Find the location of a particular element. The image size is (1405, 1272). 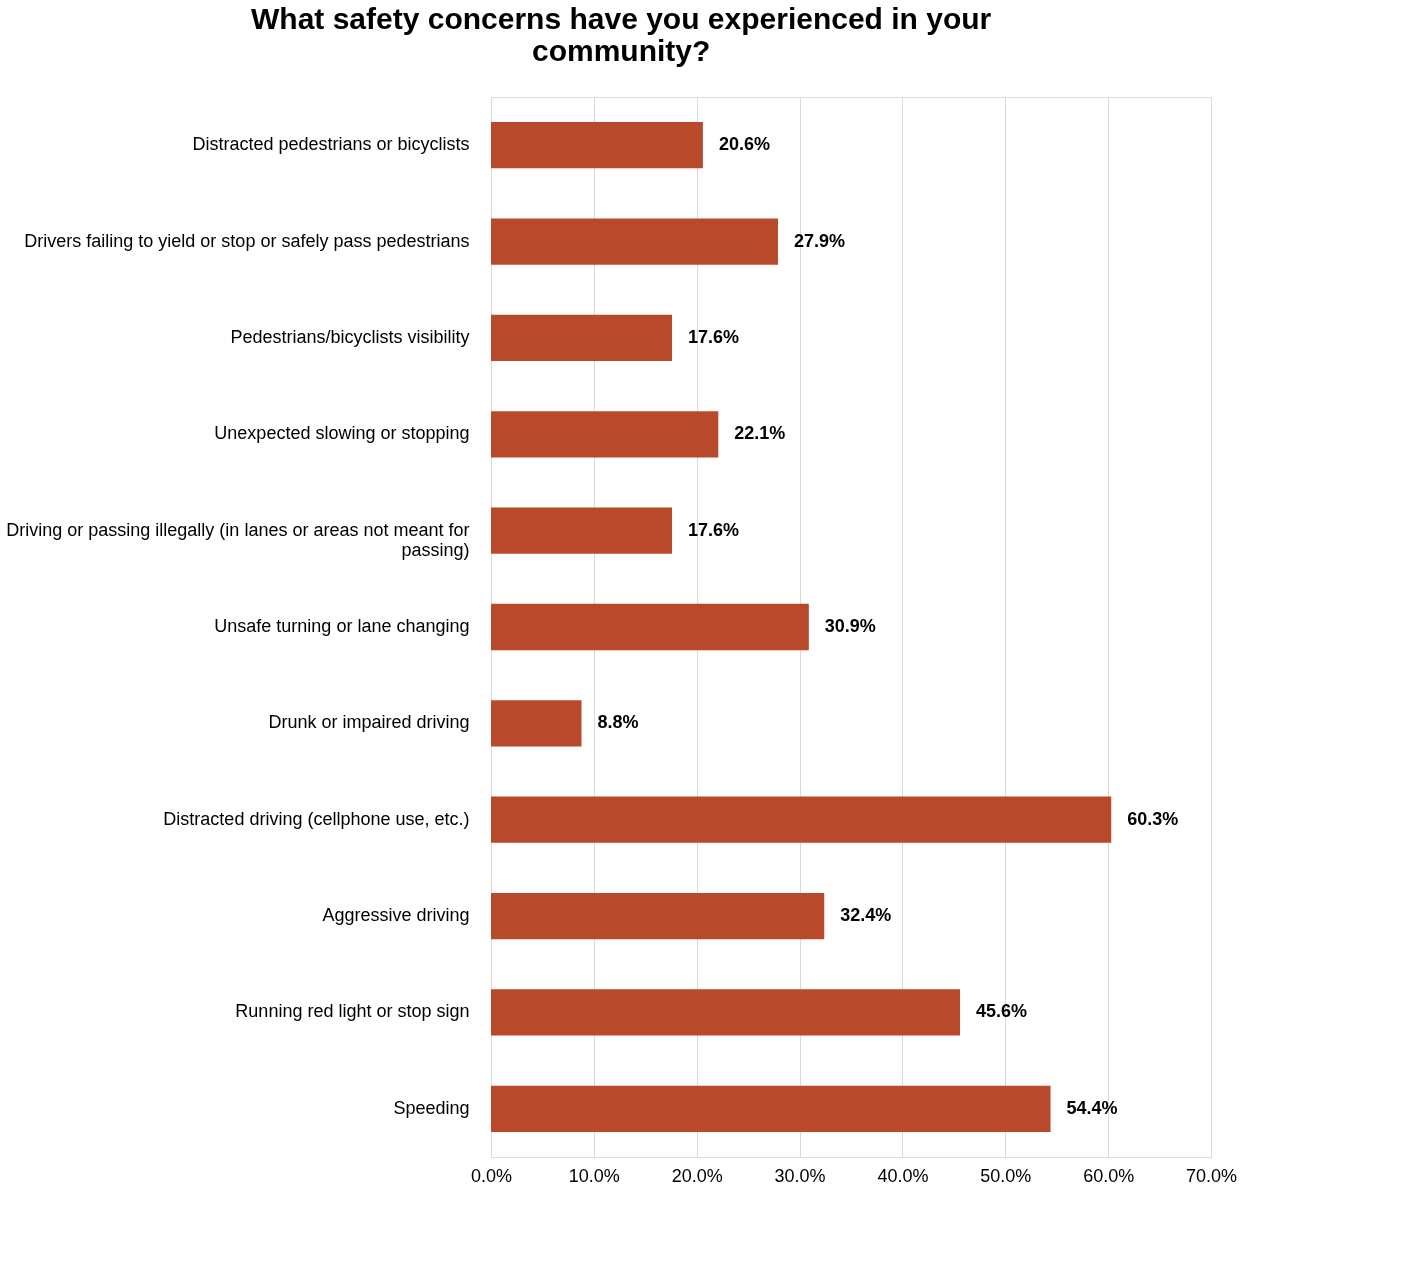

y-tick-label: Drunk or impaired driving is located at coordinates (369, 722).